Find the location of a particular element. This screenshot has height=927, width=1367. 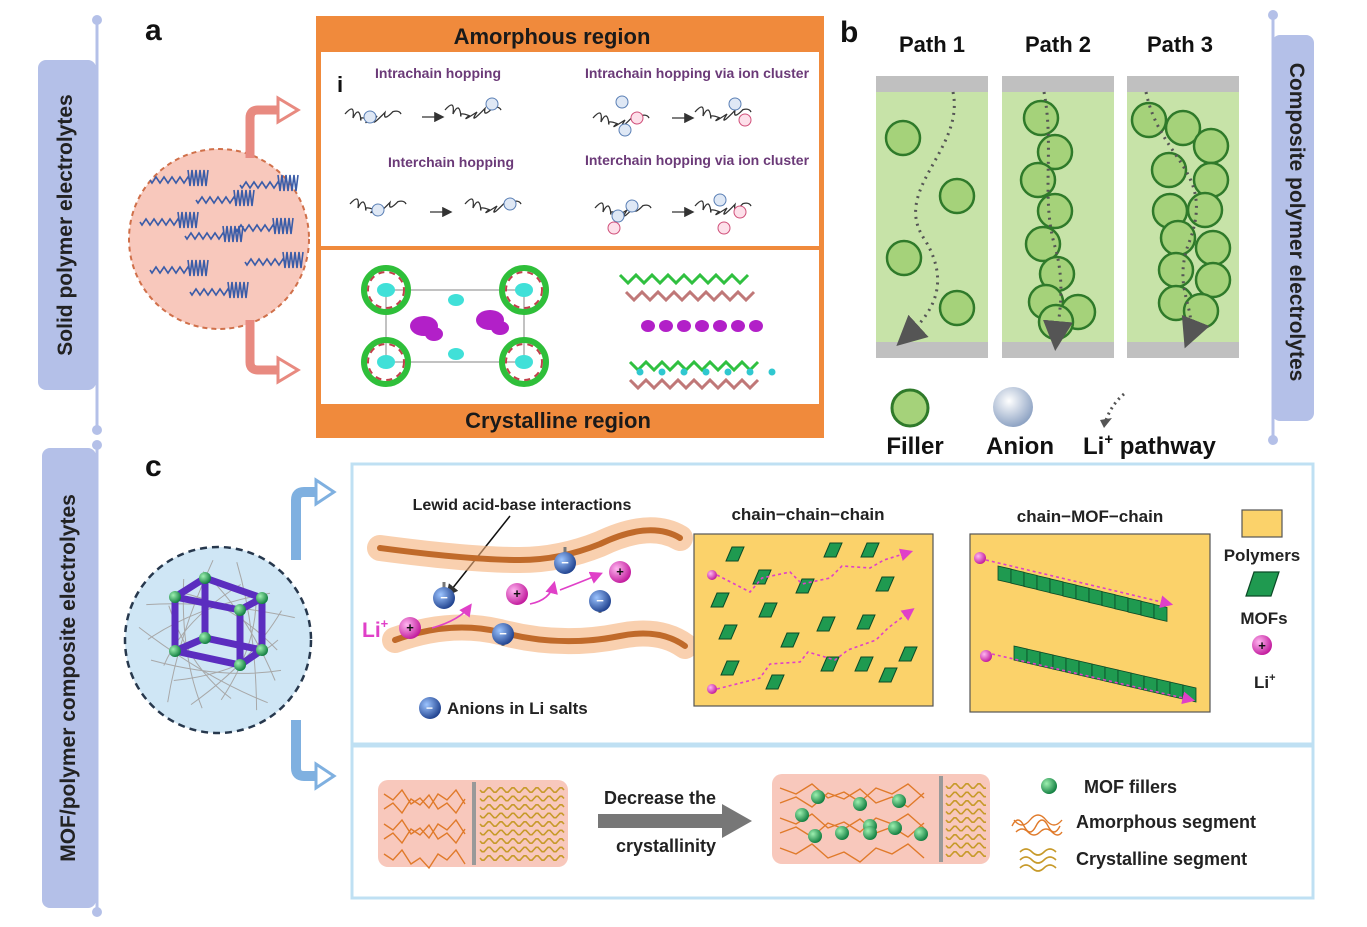

after-amorphous-segment is located at coordinates (852, 823).